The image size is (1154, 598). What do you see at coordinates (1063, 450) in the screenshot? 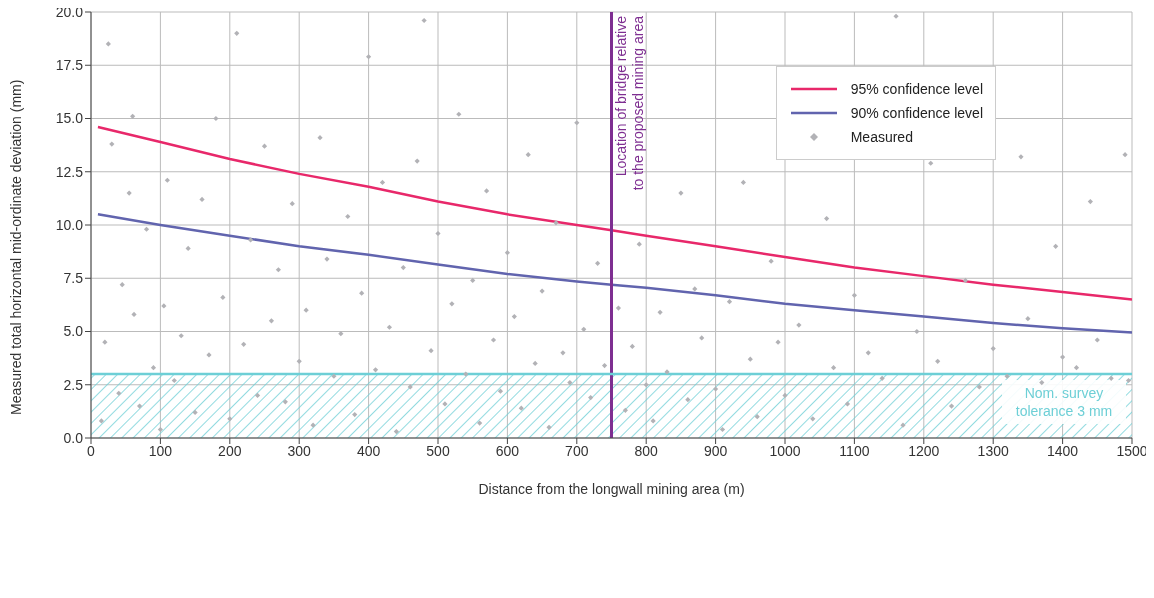
I see `x-tick-label: 1400` at bounding box center [1063, 450].